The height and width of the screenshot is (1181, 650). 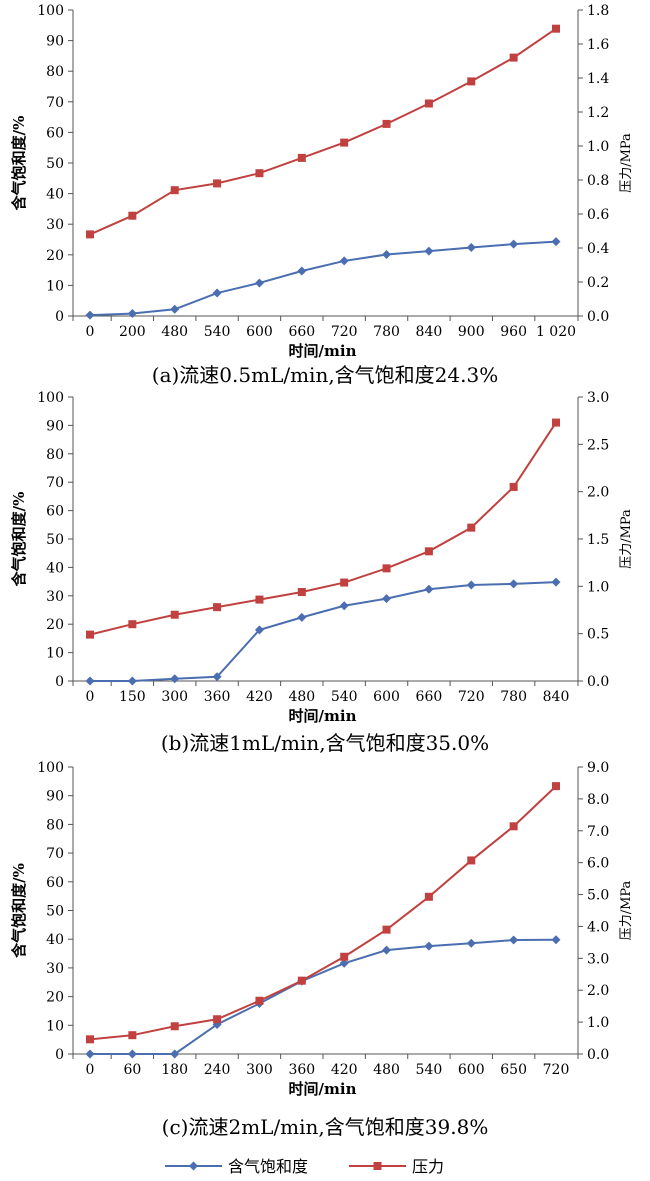 What do you see at coordinates (556, 332) in the screenshot?
I see `x-tick-label: 1 020` at bounding box center [556, 332].